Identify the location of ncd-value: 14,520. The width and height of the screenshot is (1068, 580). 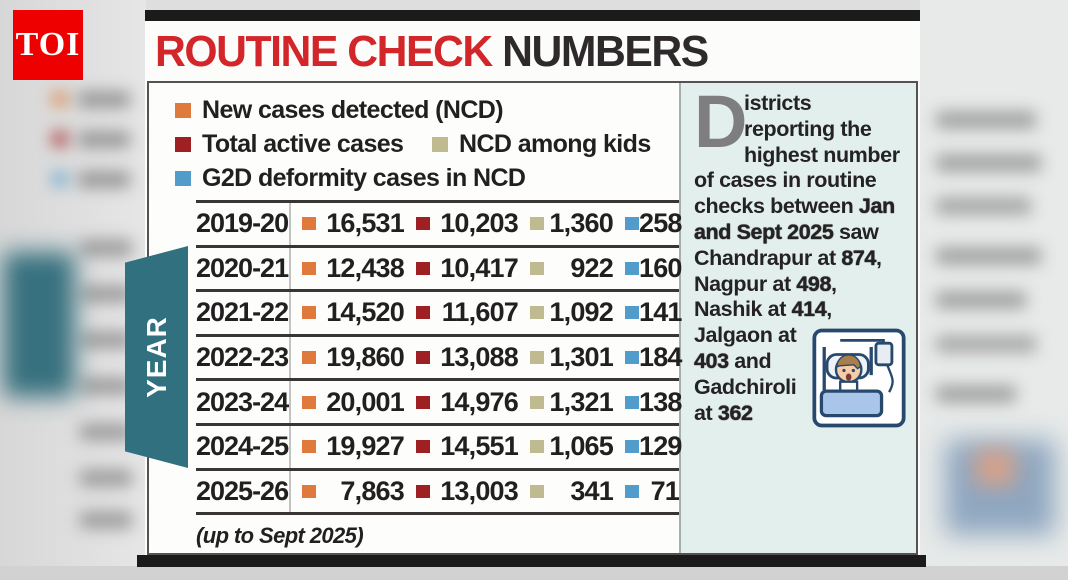
(348, 312).